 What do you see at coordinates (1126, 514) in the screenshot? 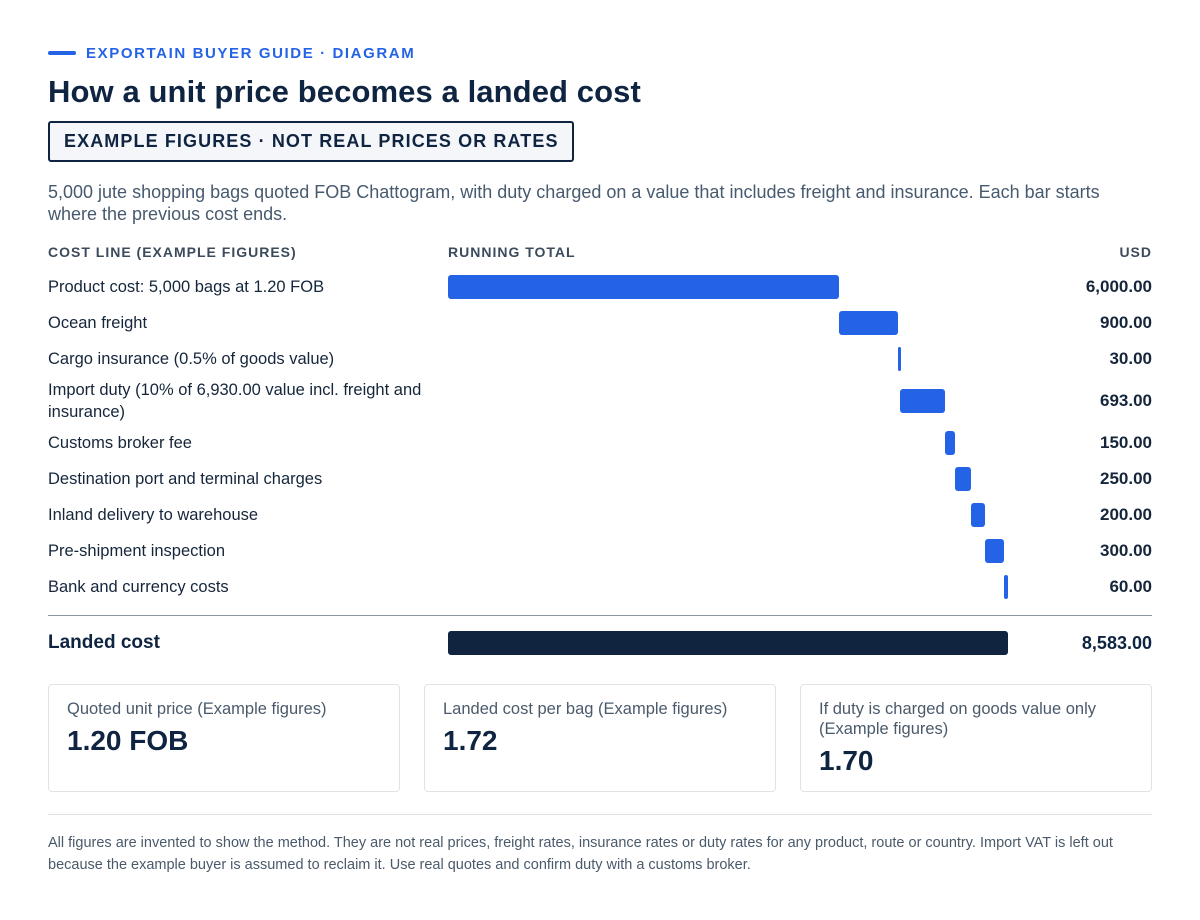
I see `cost-row-value: 200.00` at bounding box center [1126, 514].